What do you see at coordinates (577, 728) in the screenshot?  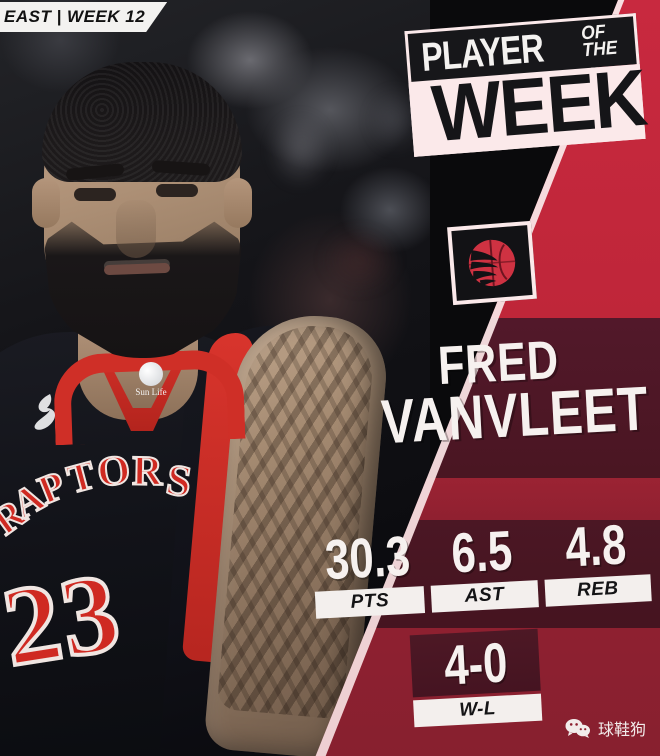 I see `wechat-icon` at bounding box center [577, 728].